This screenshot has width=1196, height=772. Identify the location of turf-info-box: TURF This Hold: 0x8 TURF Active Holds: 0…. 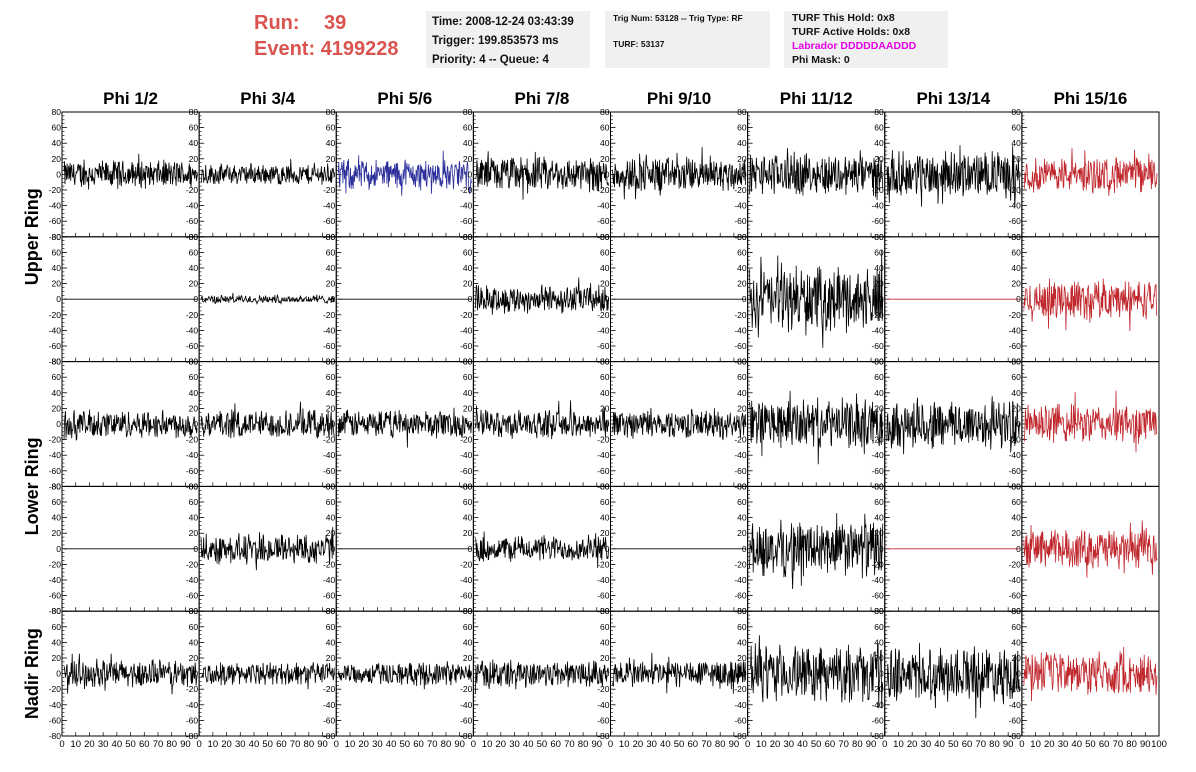
(866, 39).